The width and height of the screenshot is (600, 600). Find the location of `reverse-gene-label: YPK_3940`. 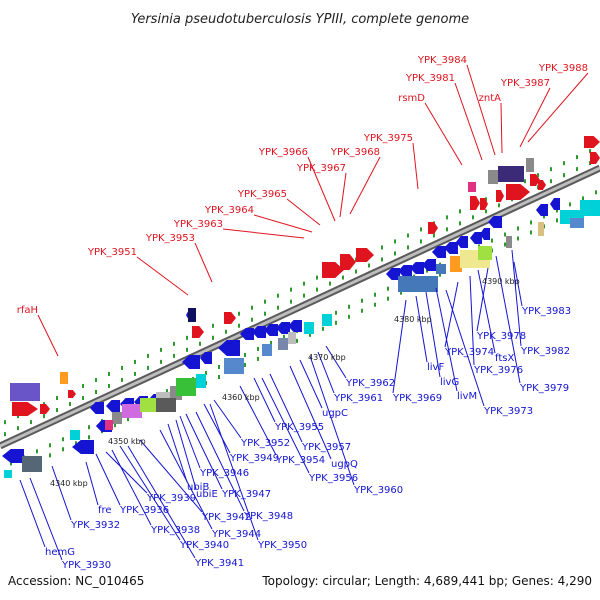

reverse-gene-label: YPK_3940 is located at coordinates (204, 545).